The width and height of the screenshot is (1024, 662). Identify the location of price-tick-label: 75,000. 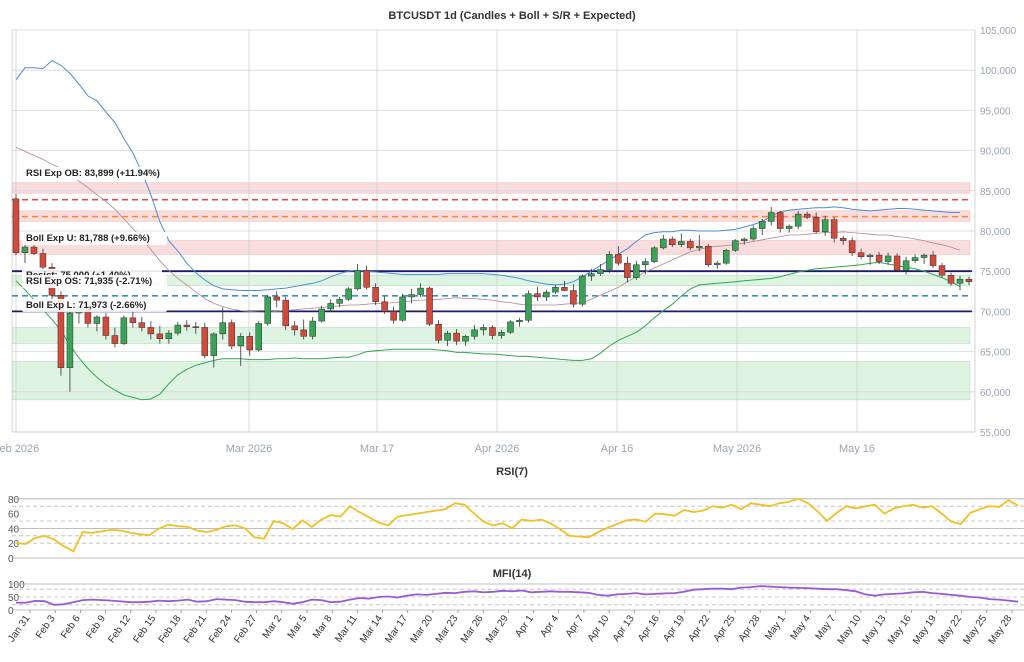
(995, 272).